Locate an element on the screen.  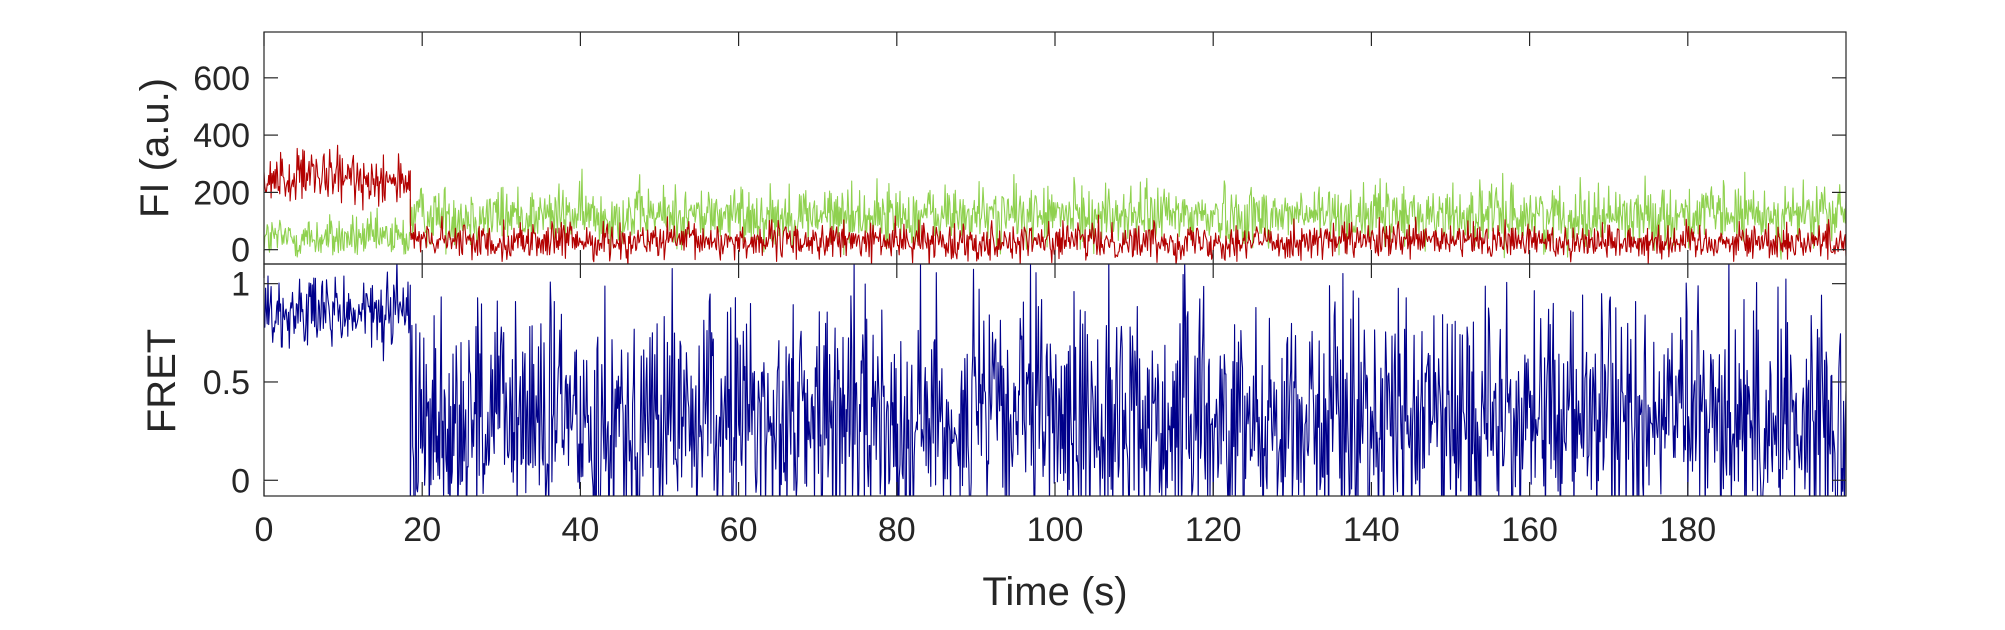
x-tick-label: 80 is located at coordinates (897, 530).